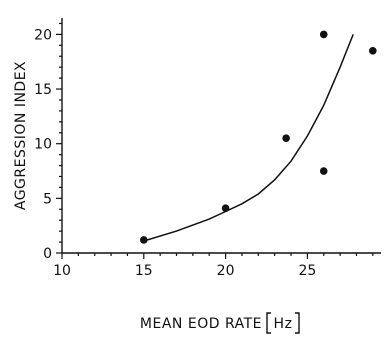 This screenshot has width=389, height=344. Describe the element at coordinates (62, 271) in the screenshot. I see `x-tick-label: 10` at that location.